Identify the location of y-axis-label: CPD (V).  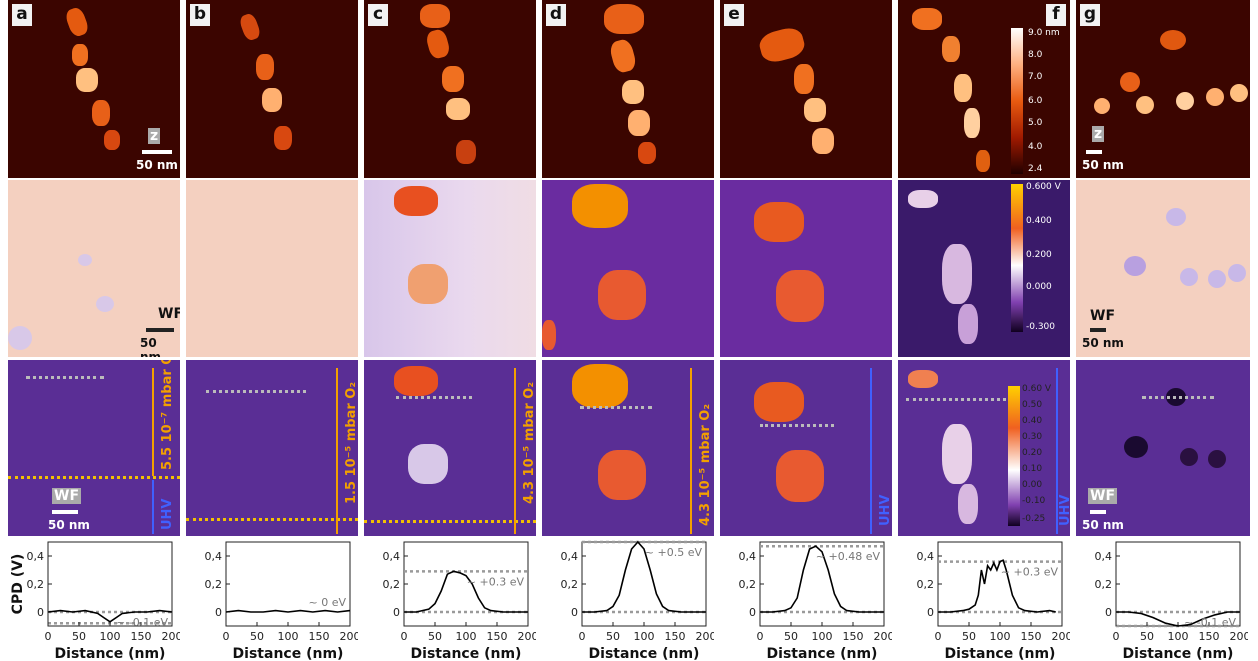
(18, 584).